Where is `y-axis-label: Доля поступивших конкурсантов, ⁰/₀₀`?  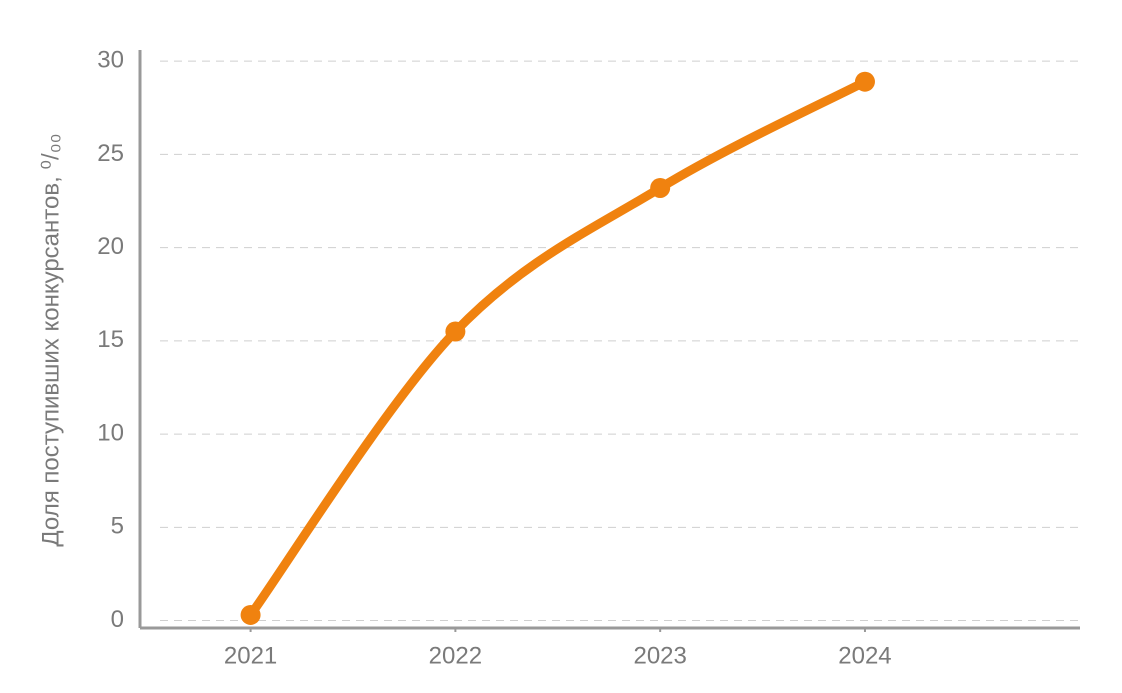
y-axis-label: Доля поступивших конкурсантов, ⁰/₀₀ is located at coordinates (50, 339).